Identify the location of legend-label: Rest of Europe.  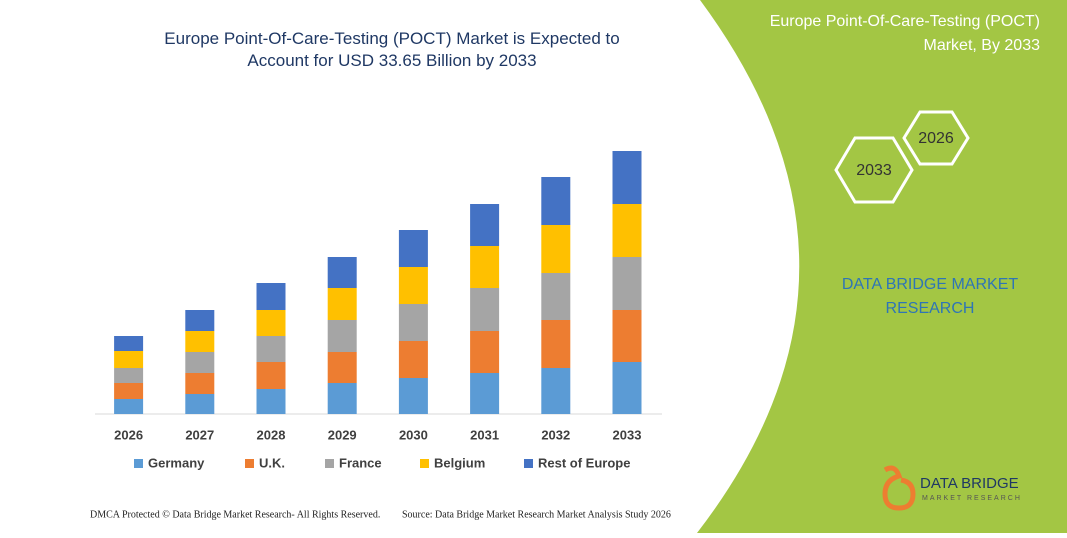
(584, 462).